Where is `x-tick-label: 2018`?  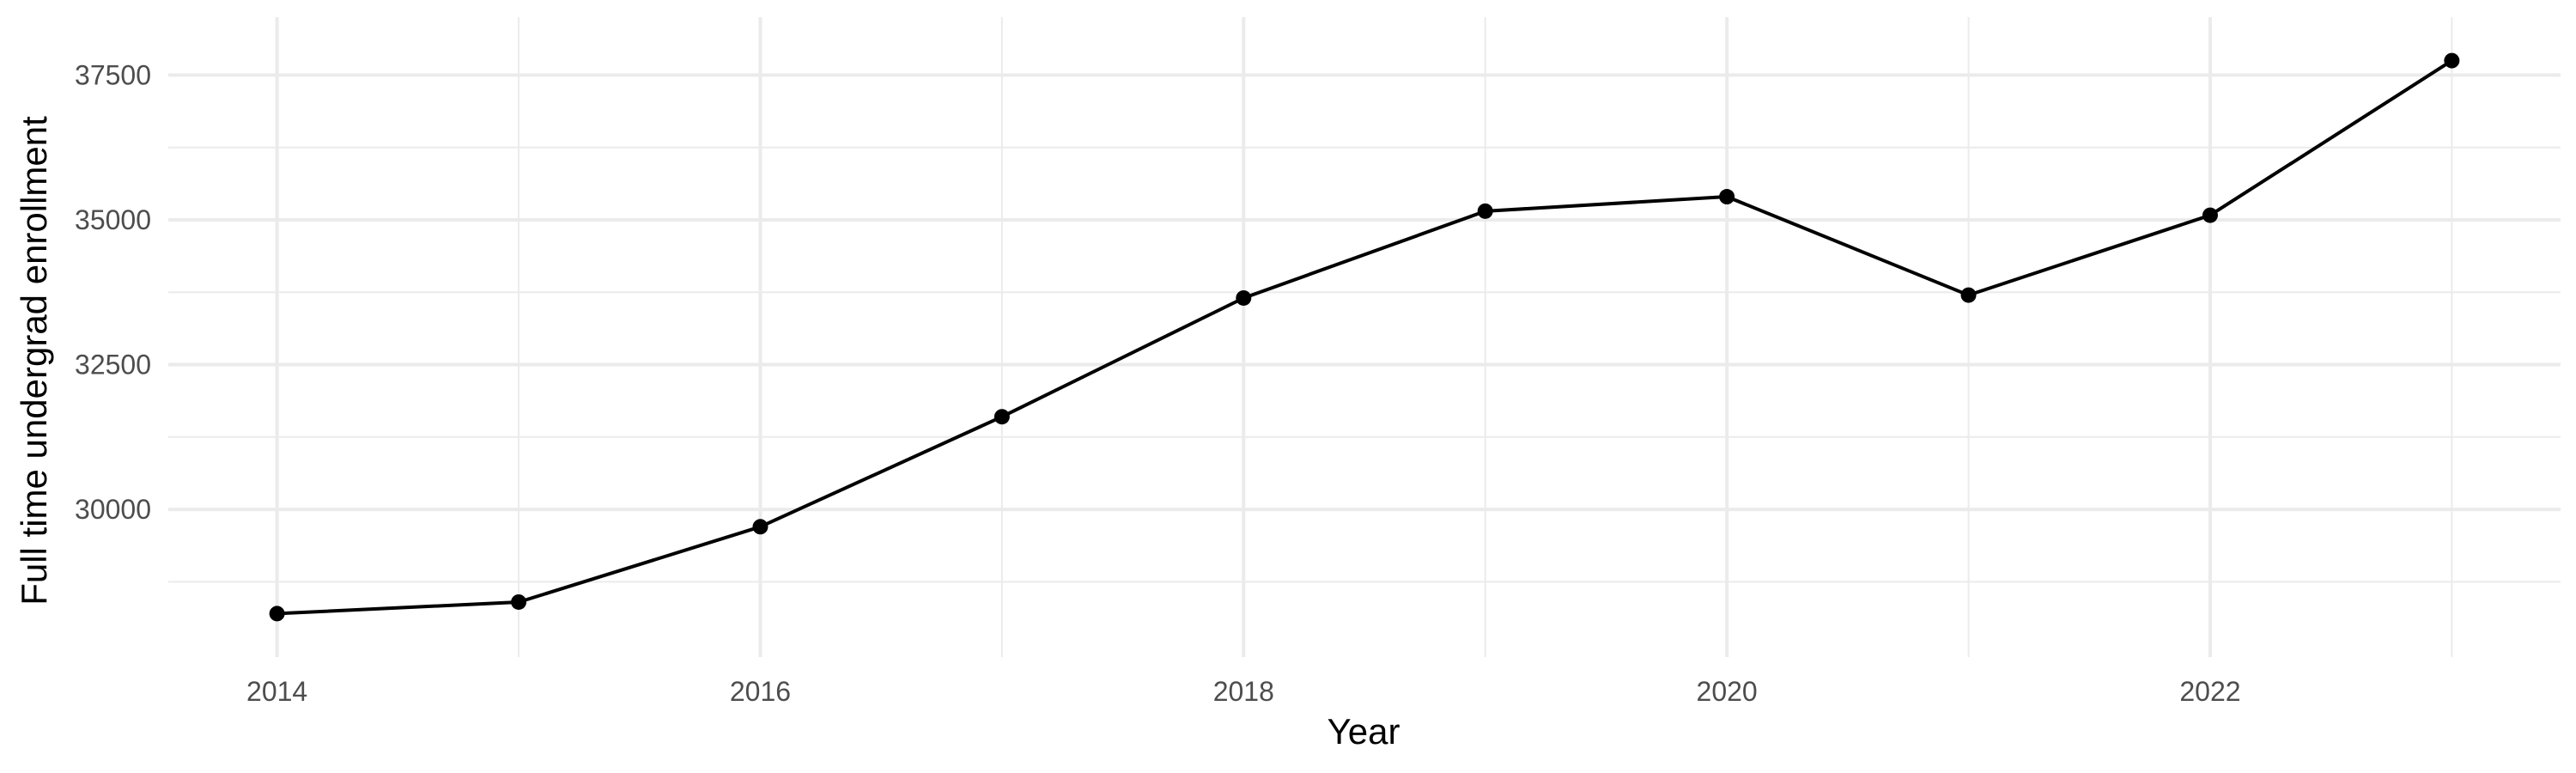 x-tick-label: 2018 is located at coordinates (1243, 691).